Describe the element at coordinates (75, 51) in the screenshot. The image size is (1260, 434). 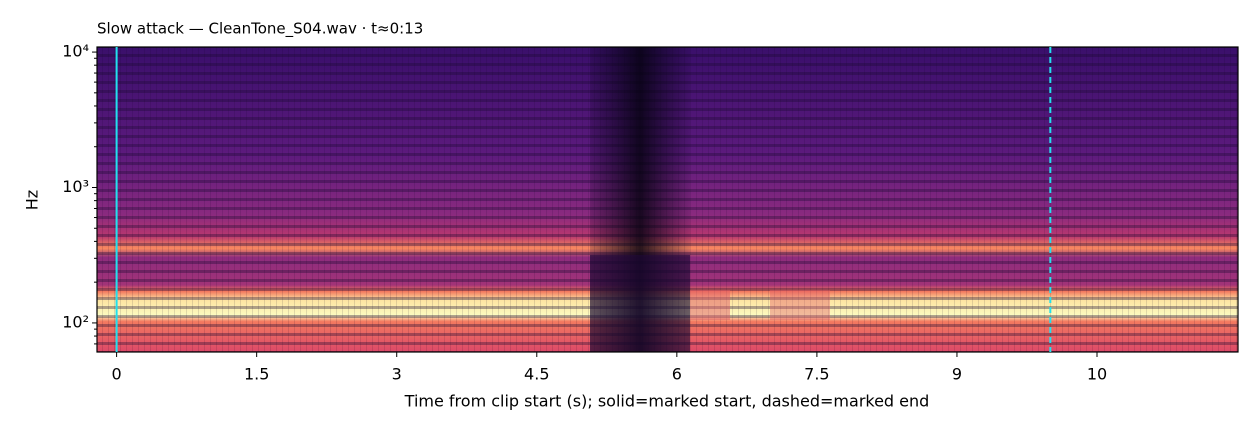
I see `y-tick-label: 10⁴` at that location.